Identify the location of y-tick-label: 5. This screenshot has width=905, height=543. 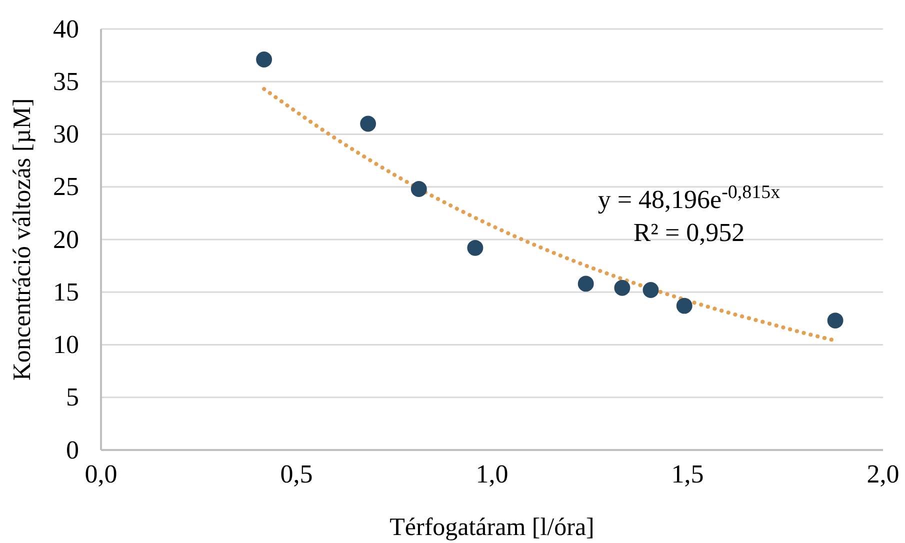
(72, 397).